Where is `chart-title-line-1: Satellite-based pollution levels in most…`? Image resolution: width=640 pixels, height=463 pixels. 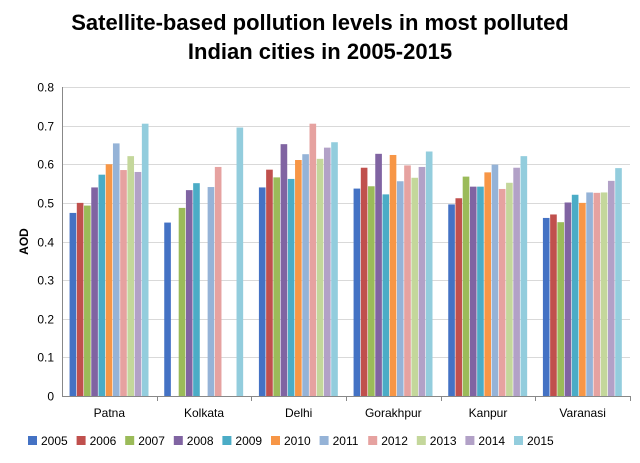
chart-title-line-1: Satellite-based pollution levels in most… is located at coordinates (320, 22).